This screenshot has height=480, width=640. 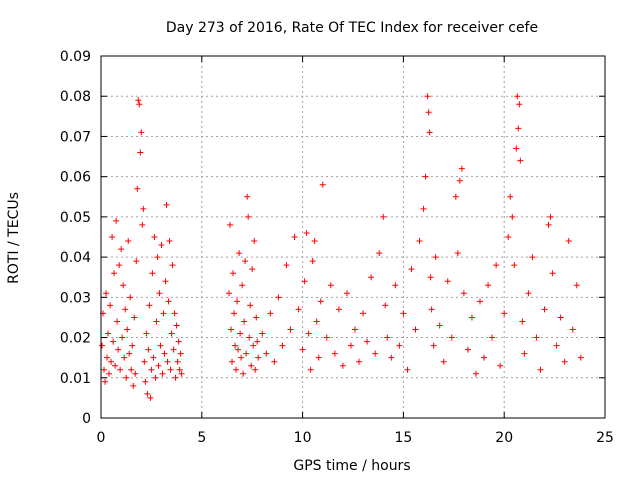 What do you see at coordinates (101, 438) in the screenshot?
I see `x-tick-label: 0` at bounding box center [101, 438].